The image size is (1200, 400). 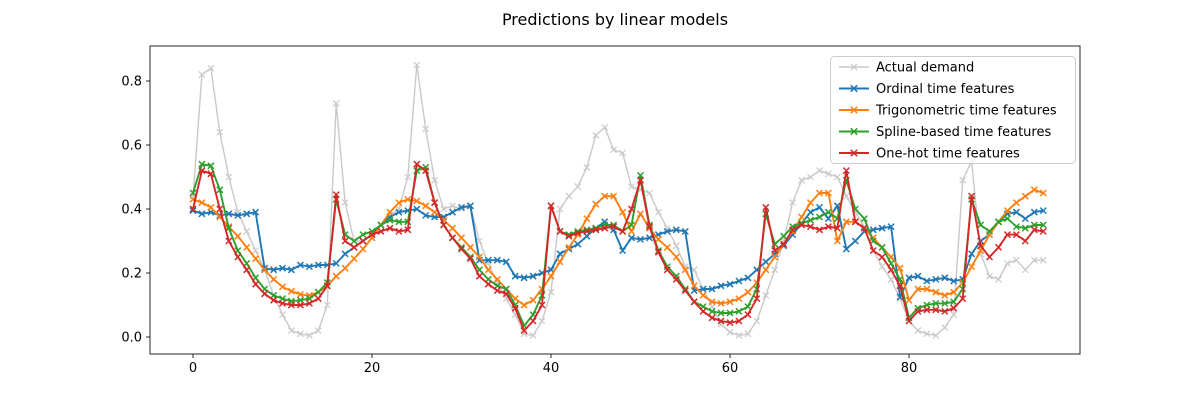 I want to click on legend-item-actual-demand: Actual demand, so click(x=906, y=68).